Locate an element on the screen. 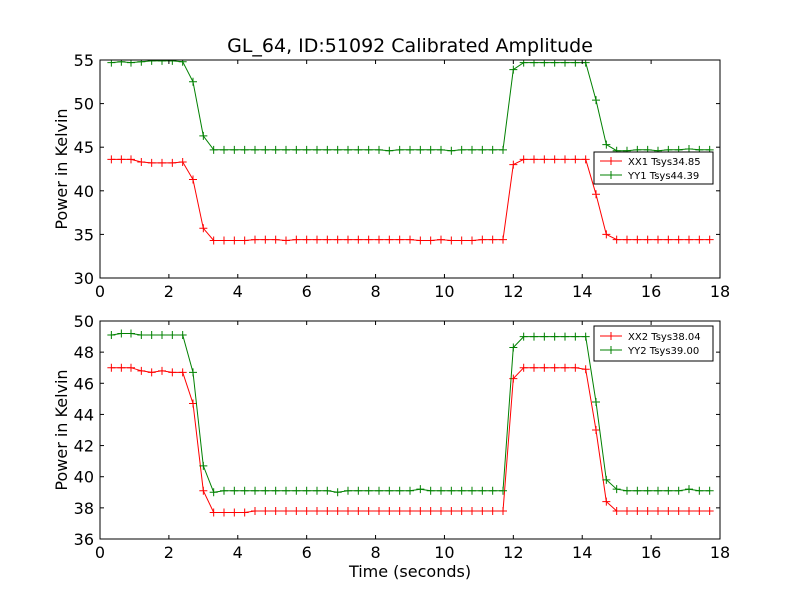  legend-label: XX2 Tsys38.04 is located at coordinates (664, 337).